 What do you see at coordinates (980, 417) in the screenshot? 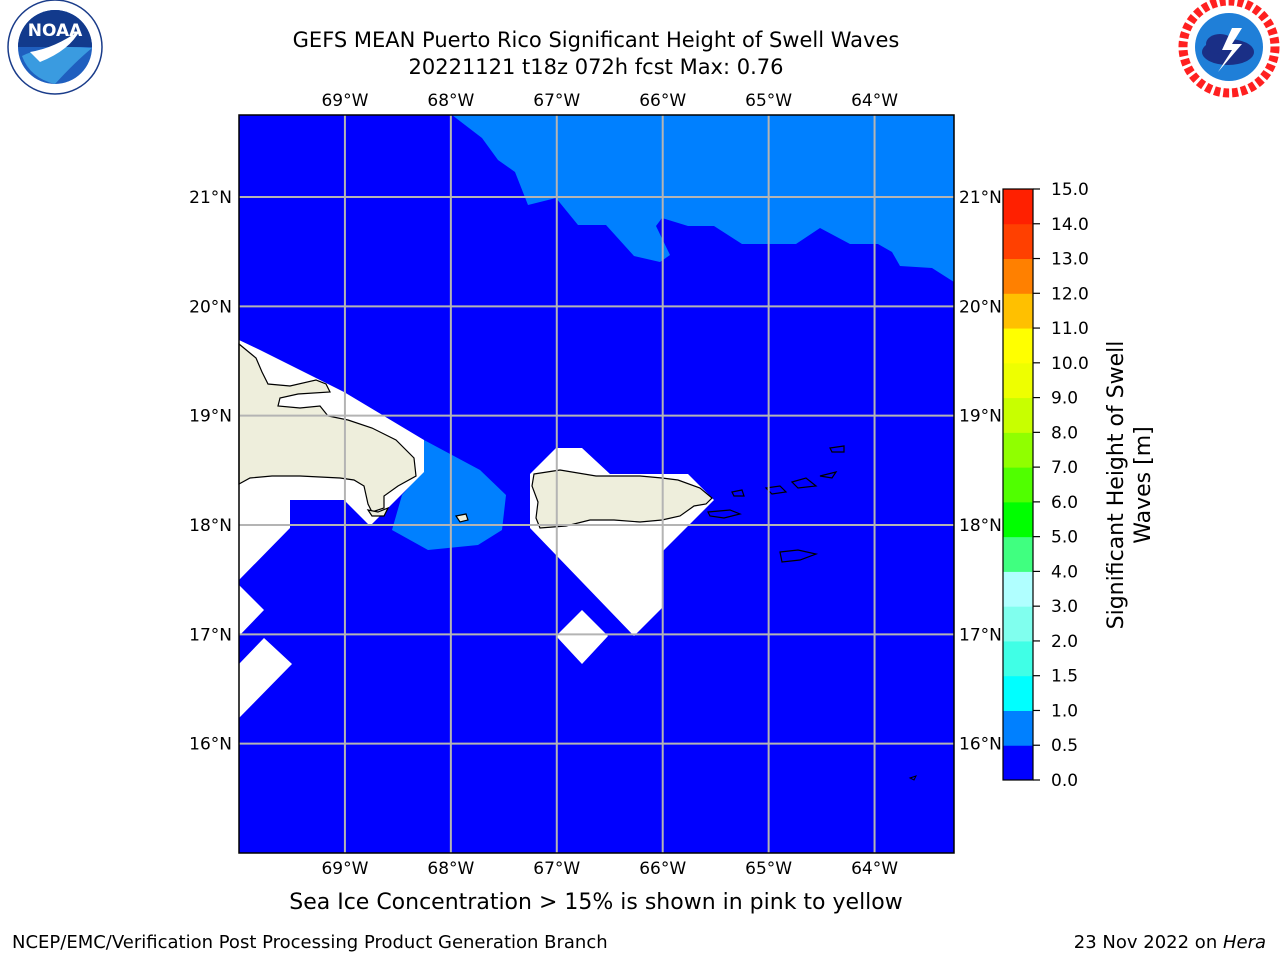
I see `lat-tick-label-right: 19°N` at bounding box center [980, 417].